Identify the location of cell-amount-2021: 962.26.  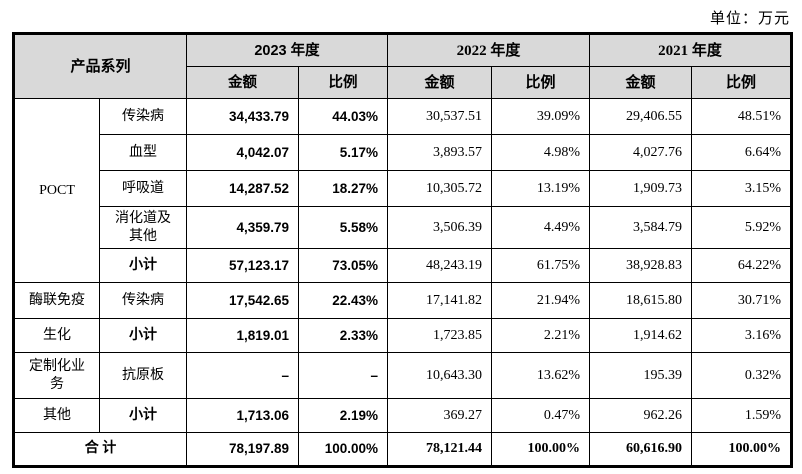
(640, 415).